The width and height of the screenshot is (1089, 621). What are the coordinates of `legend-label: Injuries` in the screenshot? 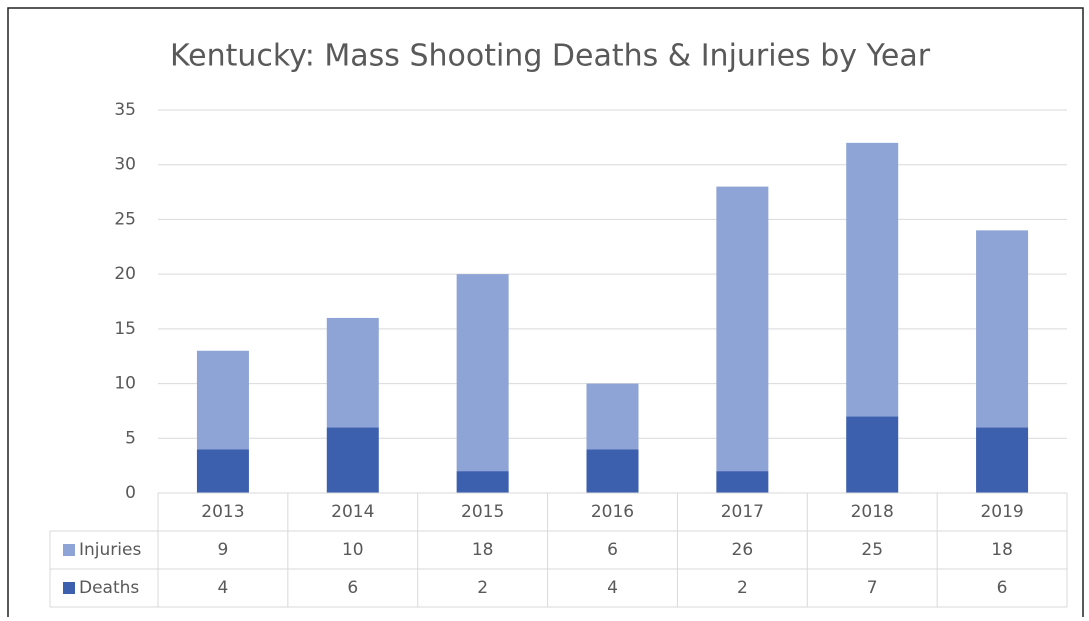 It's located at (110, 550).